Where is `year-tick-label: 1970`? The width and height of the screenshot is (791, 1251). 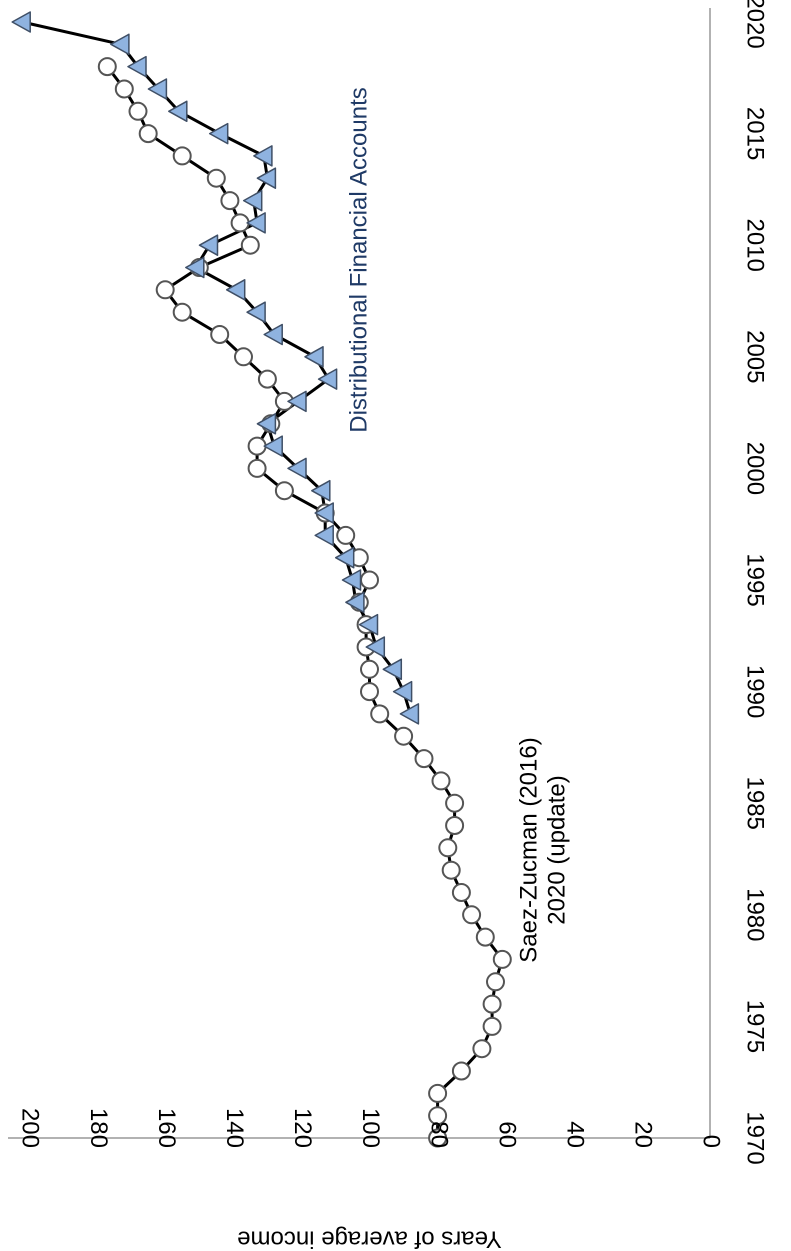 year-tick-label: 1970 is located at coordinates (755, 1137).